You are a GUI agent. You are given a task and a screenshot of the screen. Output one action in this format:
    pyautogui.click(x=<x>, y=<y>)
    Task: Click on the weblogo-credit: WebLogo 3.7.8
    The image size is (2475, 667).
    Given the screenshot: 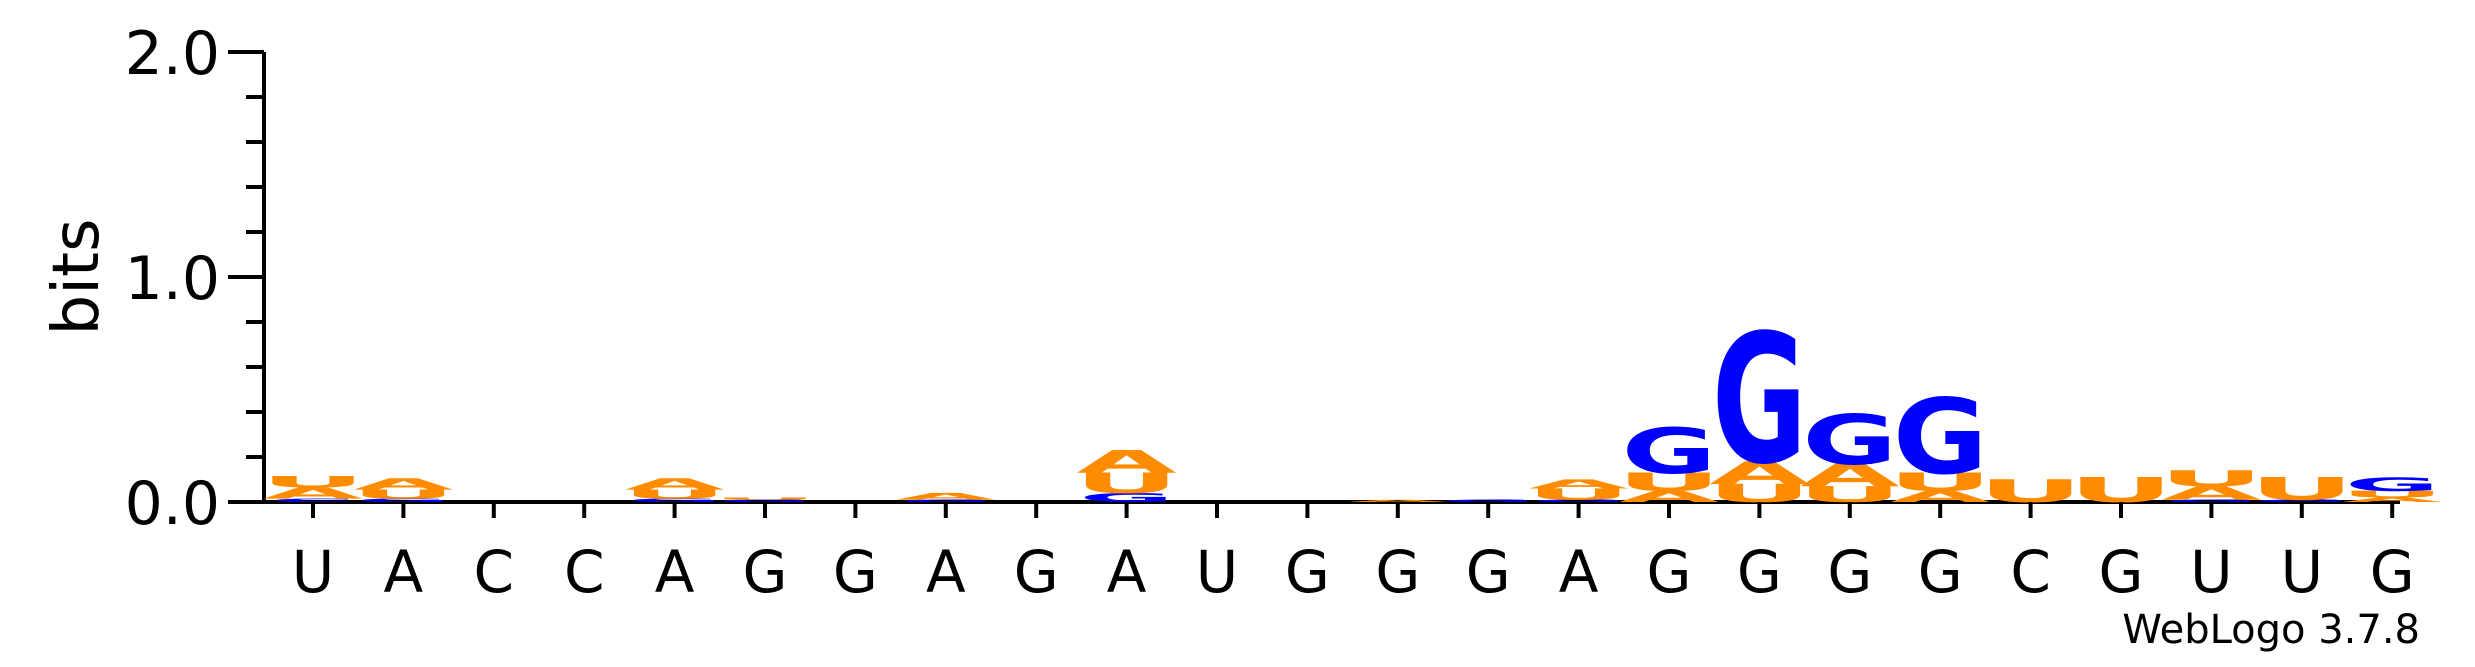 What is the action you would take?
    pyautogui.click(x=2271, y=630)
    